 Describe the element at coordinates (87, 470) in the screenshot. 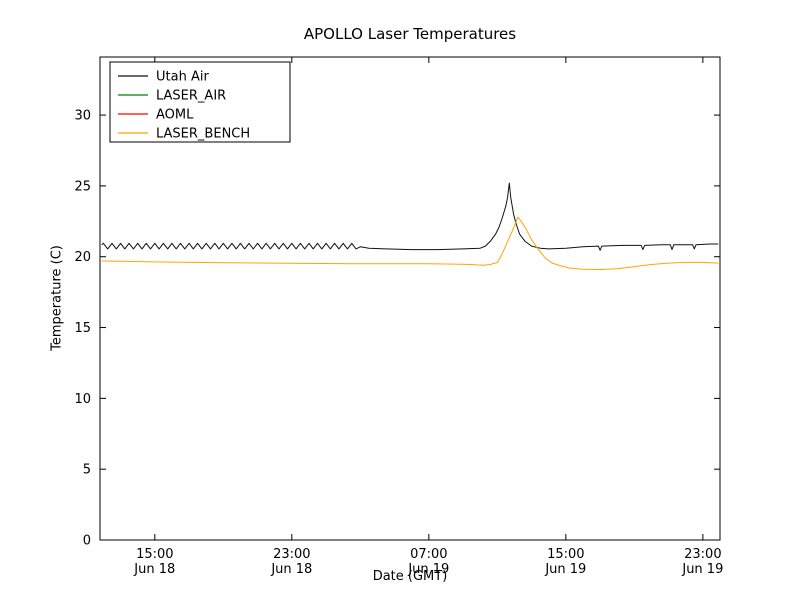

I see `y-tick-label: 5` at that location.